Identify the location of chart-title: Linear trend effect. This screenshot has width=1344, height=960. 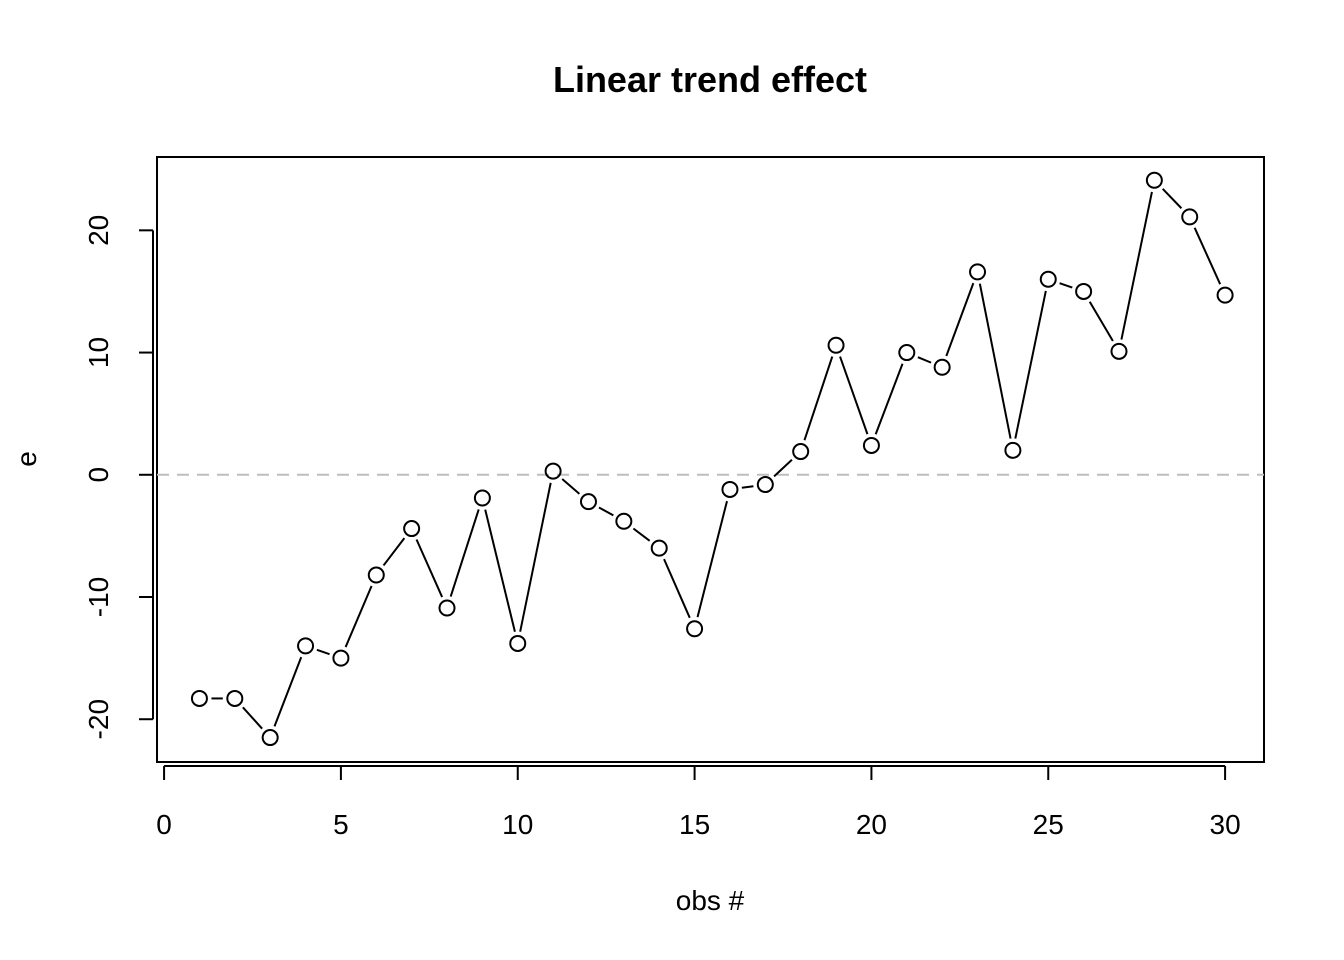
(710, 79).